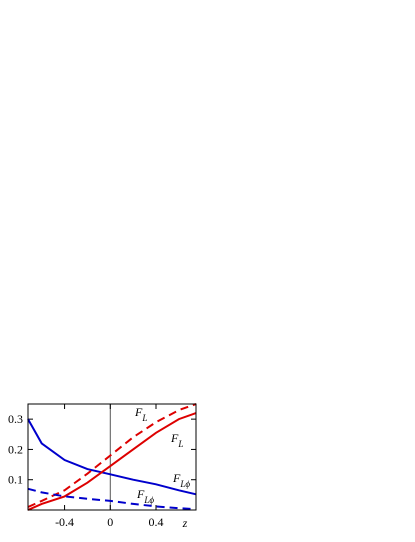 This screenshot has width=415, height=542. What do you see at coordinates (185, 523) in the screenshot?
I see `x-axis-label: z` at bounding box center [185, 523].